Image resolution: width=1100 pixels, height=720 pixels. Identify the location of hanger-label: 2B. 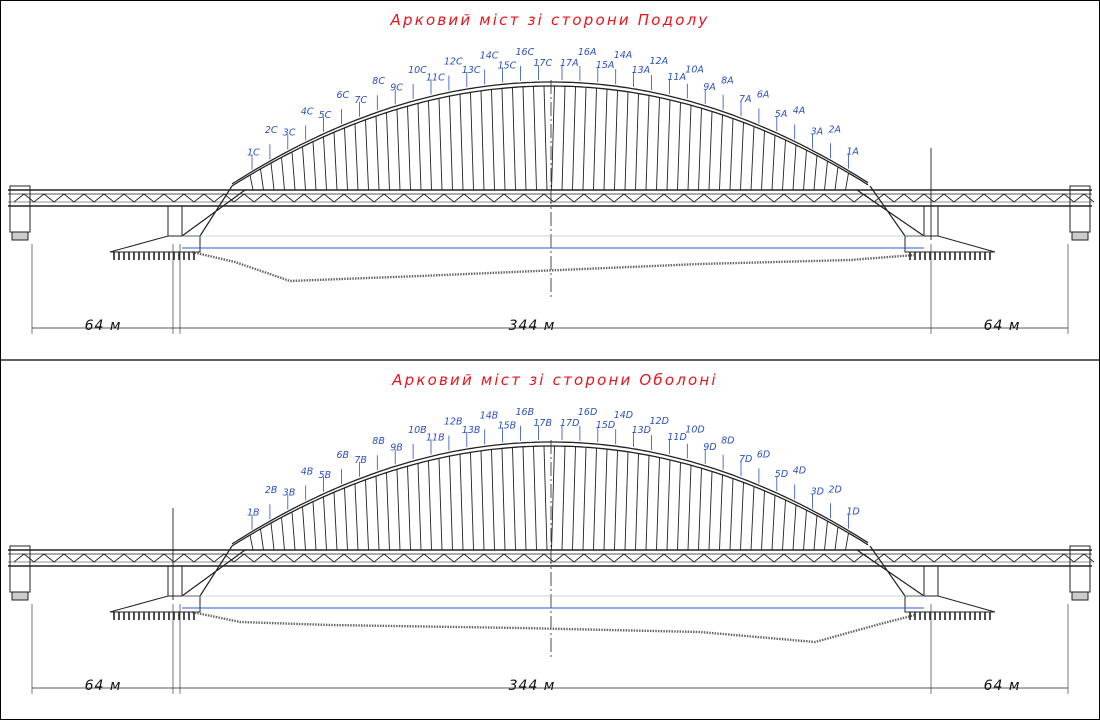
(271, 490).